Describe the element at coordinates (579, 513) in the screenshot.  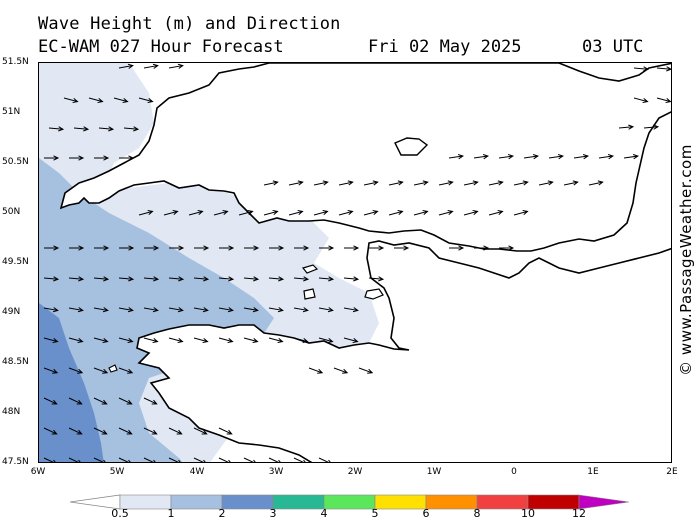
I see `legend-label: 12` at that location.